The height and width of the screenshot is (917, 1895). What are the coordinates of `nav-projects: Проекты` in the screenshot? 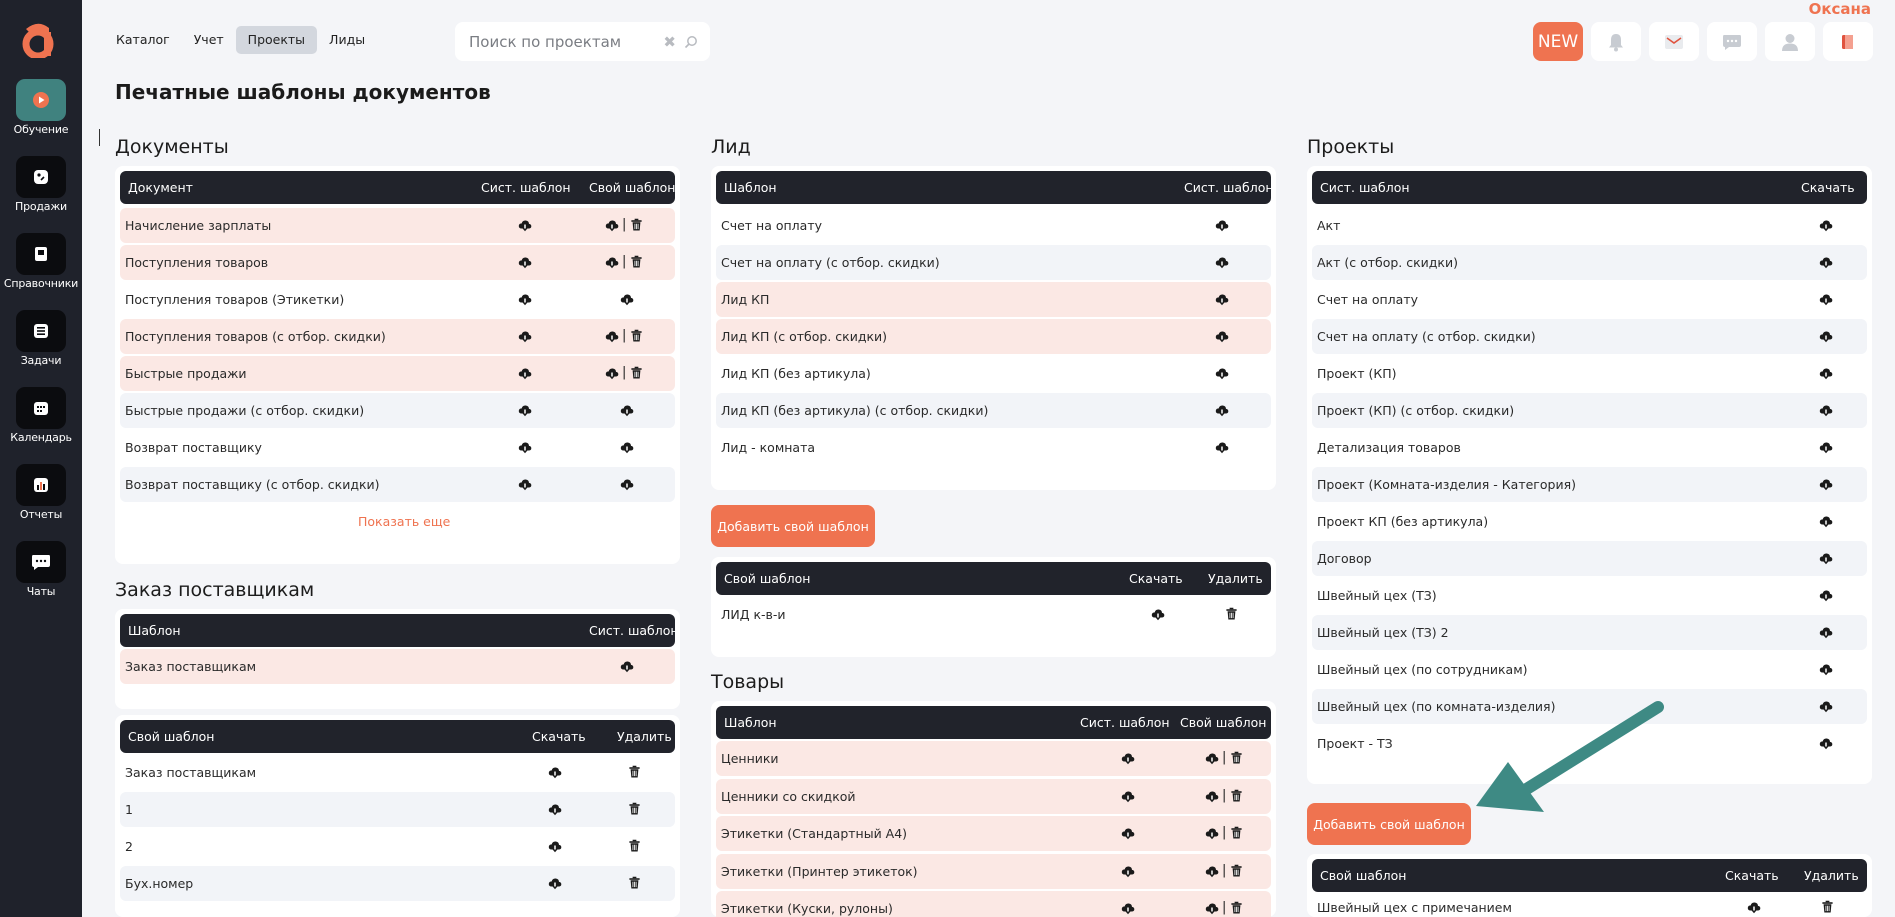 It's located at (276, 40).